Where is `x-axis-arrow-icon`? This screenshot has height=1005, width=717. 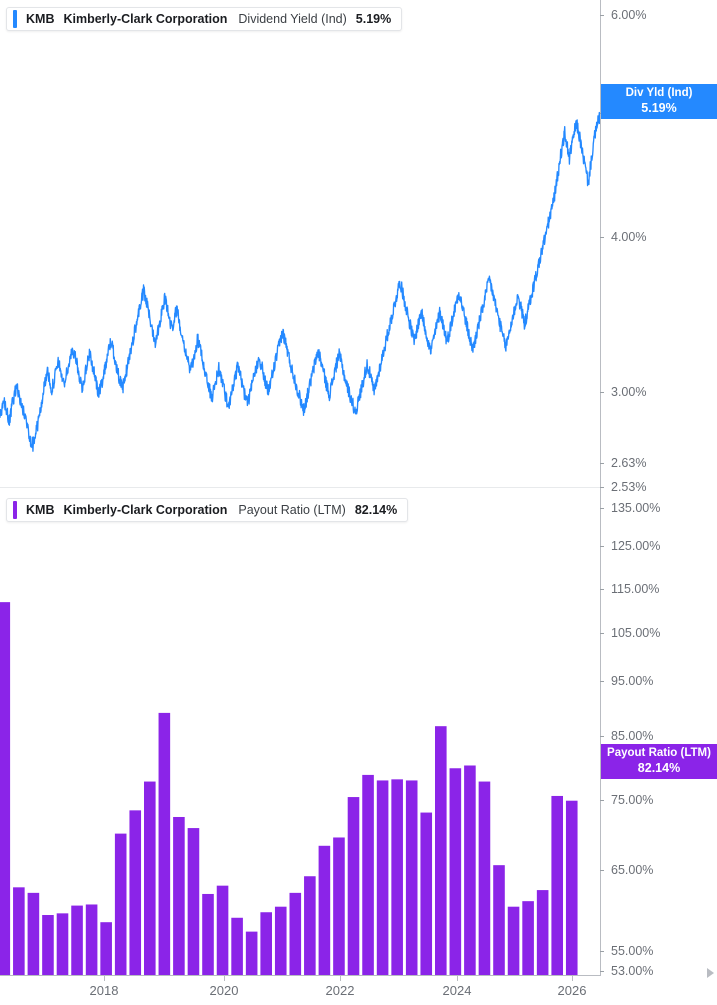 x-axis-arrow-icon is located at coordinates (710, 973).